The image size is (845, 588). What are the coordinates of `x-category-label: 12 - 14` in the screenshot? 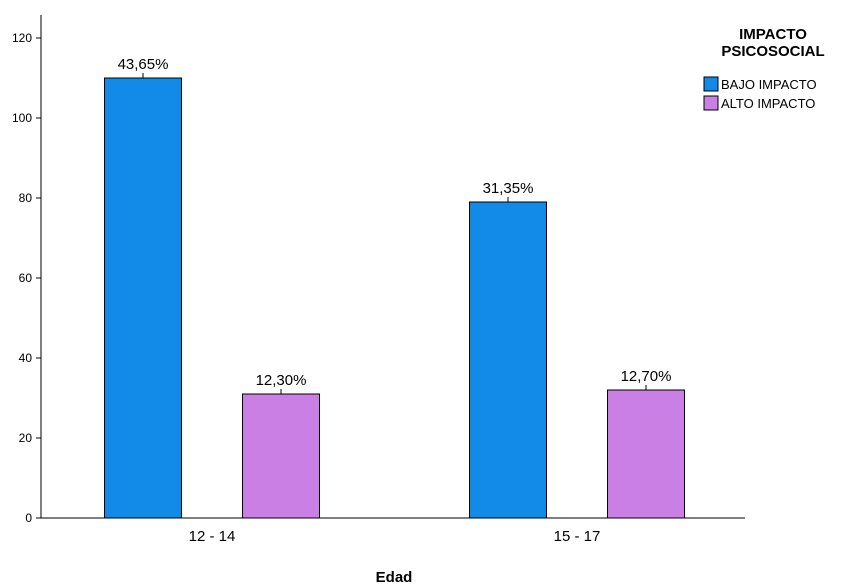 It's located at (212, 536).